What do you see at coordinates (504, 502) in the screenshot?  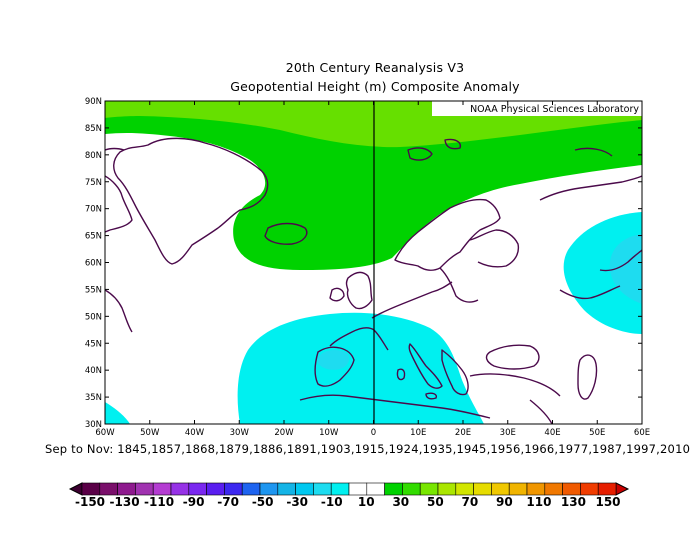 I see `colorbar-label: 90` at bounding box center [504, 502].